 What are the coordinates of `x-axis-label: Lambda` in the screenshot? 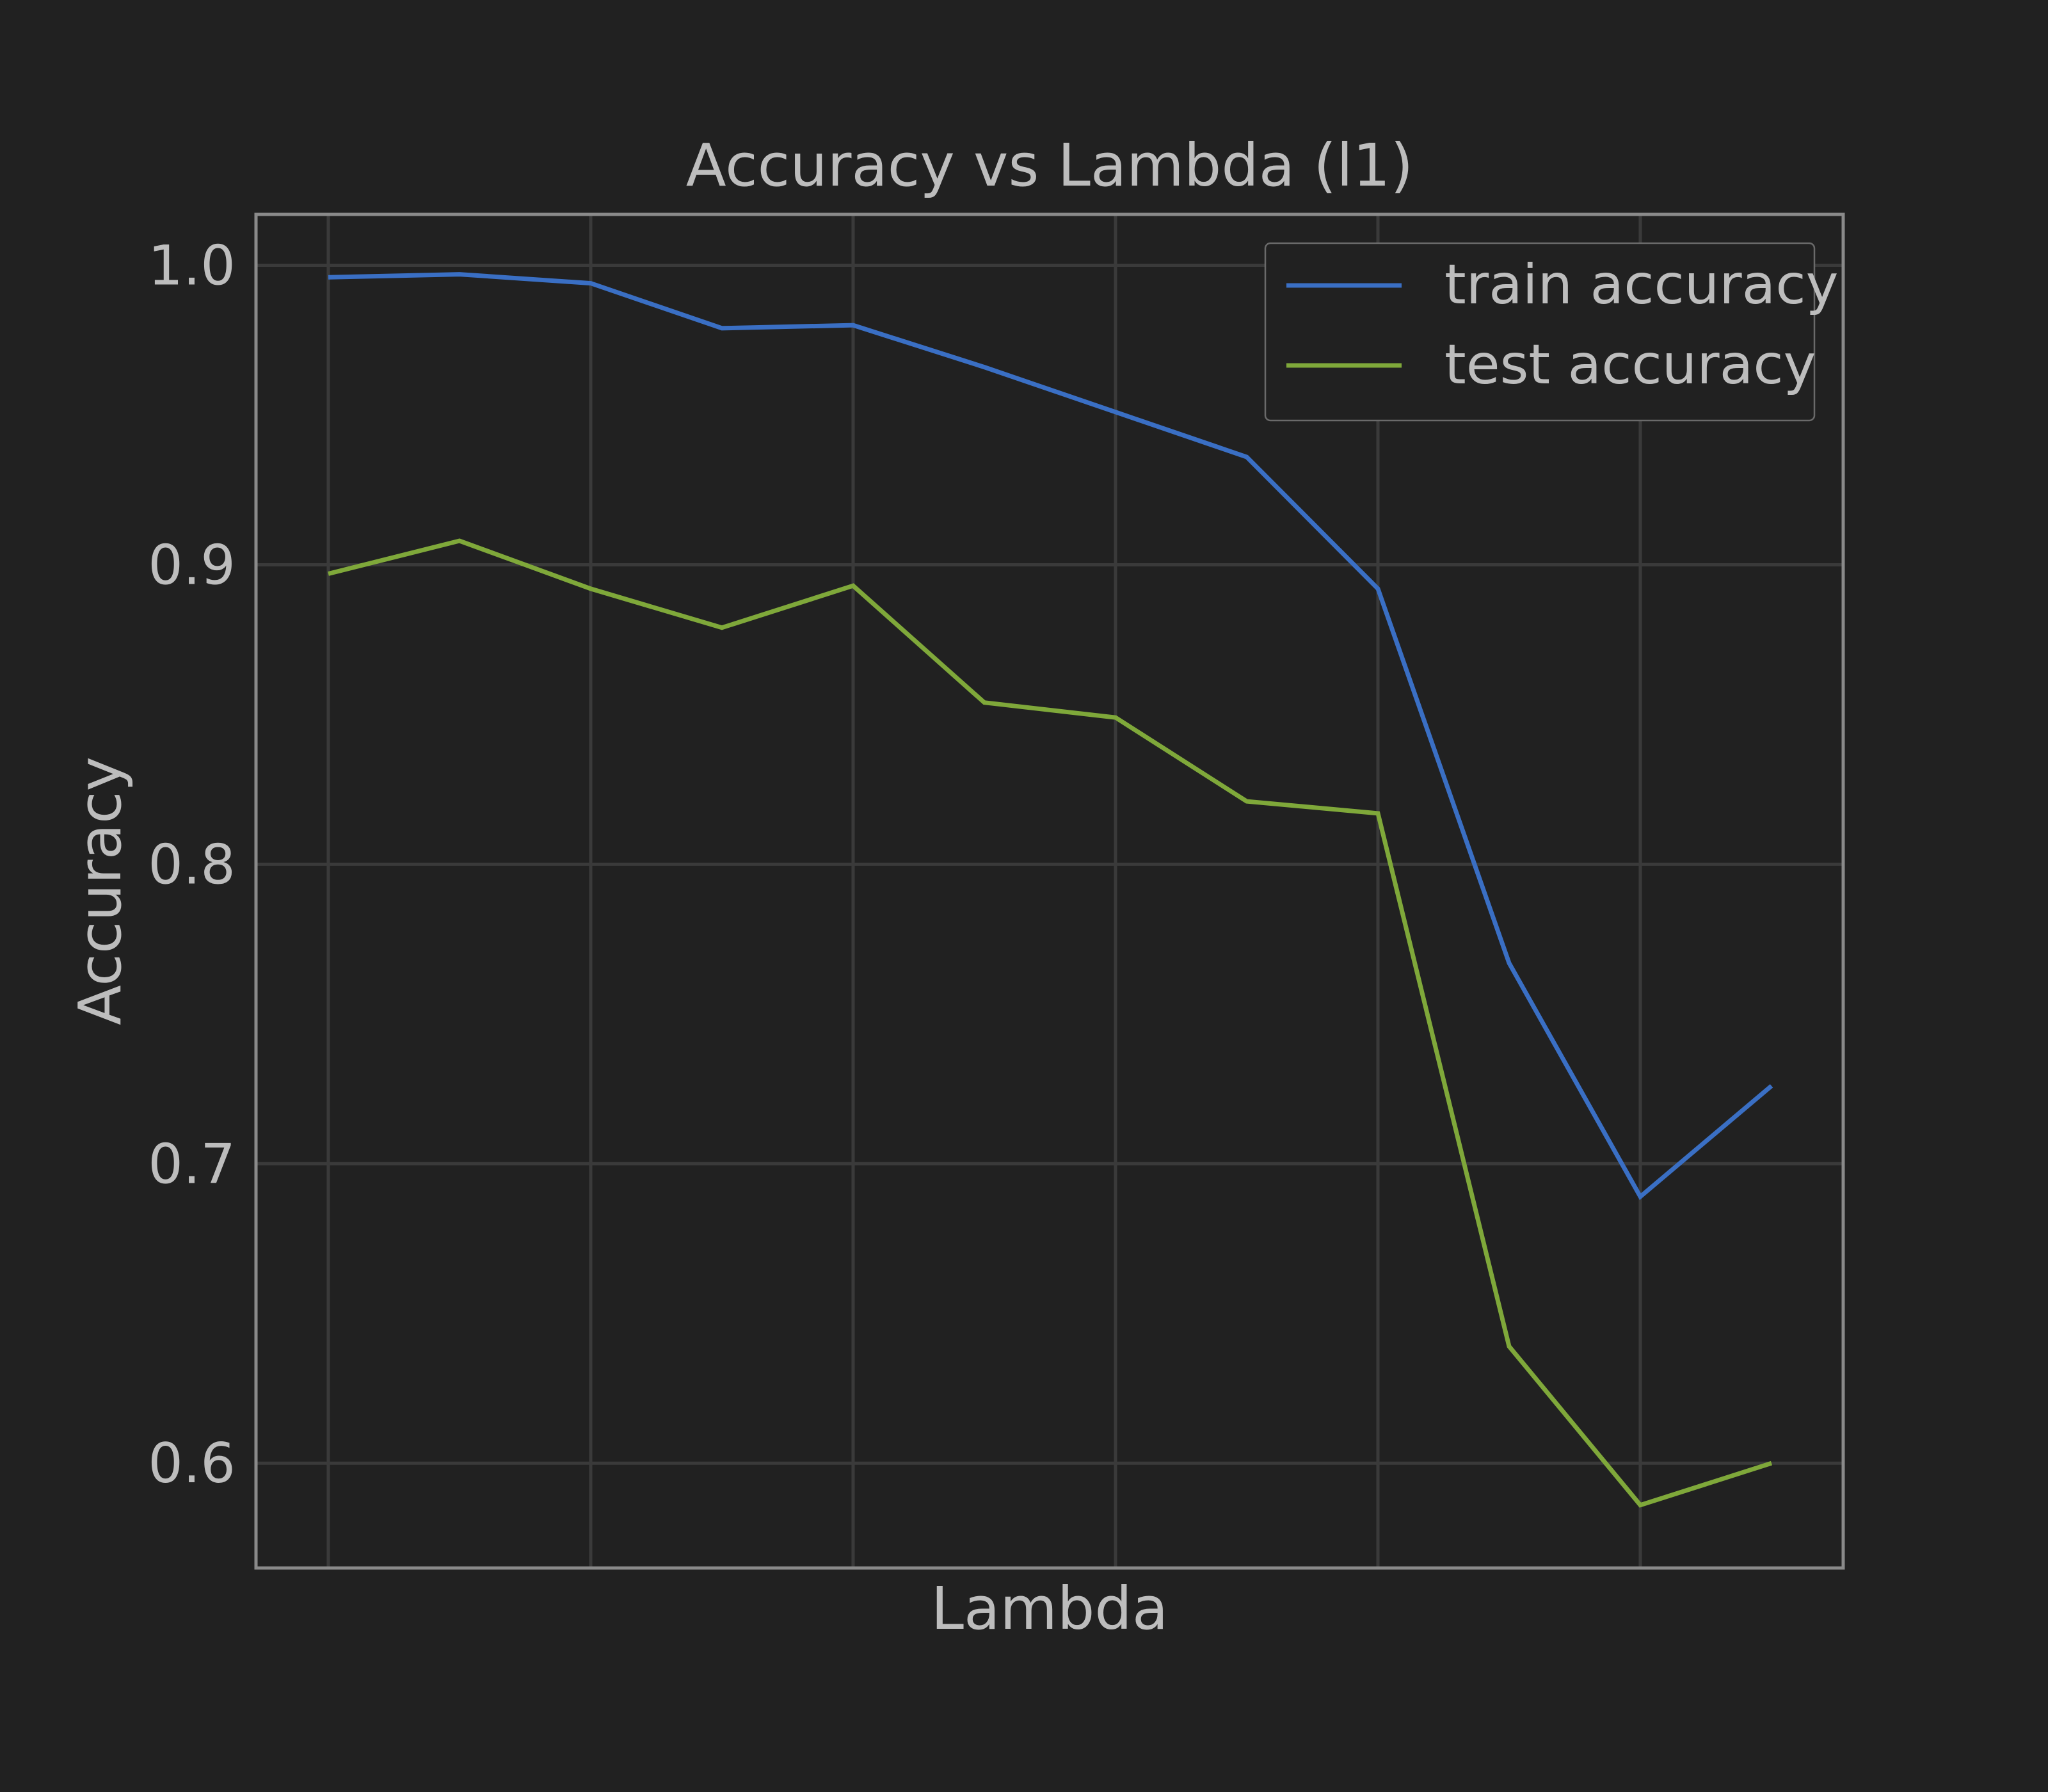 It's located at (1049, 1608).